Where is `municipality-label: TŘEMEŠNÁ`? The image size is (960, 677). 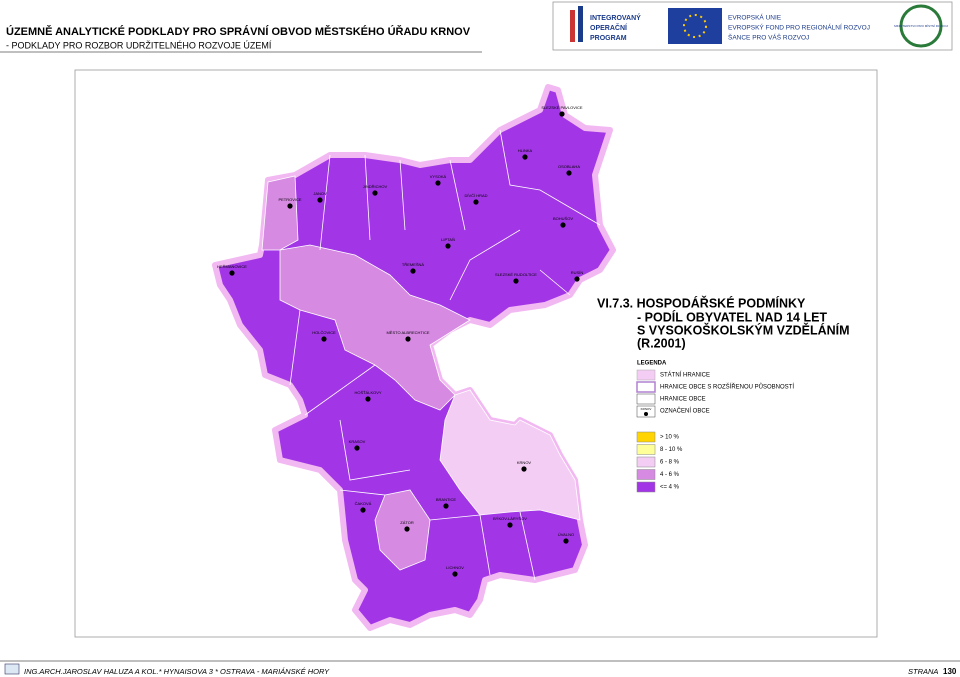
municipality-label: TŘEMEŠNÁ is located at coordinates (413, 264).